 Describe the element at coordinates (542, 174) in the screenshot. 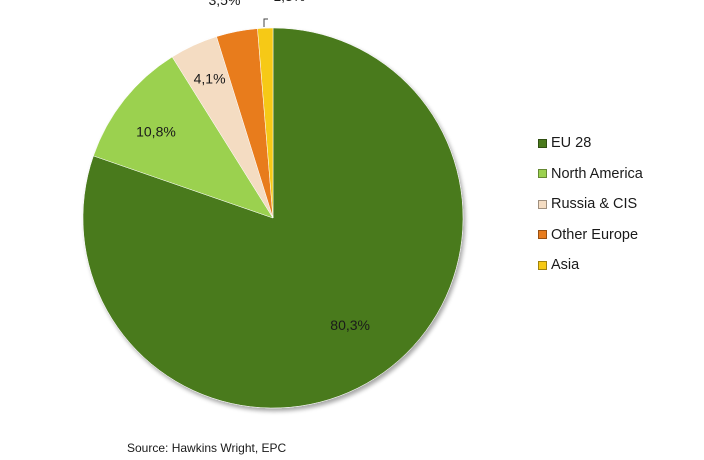

I see `legend-swatch-north-america` at that location.